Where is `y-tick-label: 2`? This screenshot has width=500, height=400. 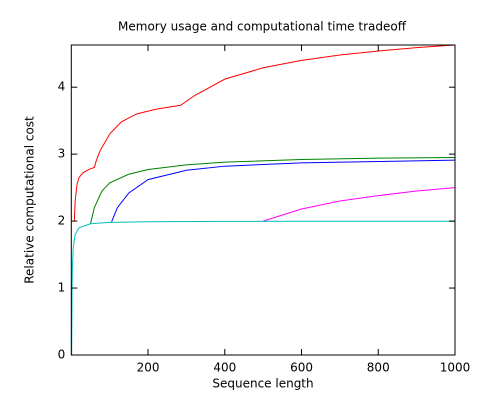
y-tick-label: 2 is located at coordinates (62, 221).